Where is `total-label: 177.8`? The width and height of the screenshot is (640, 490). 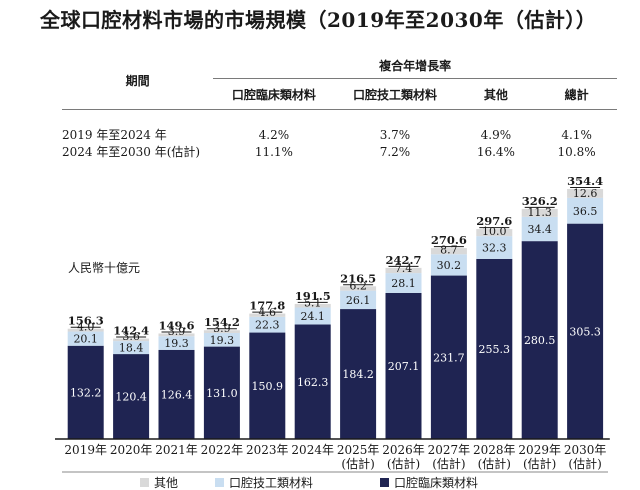
total-label: 177.8 is located at coordinates (267, 306).